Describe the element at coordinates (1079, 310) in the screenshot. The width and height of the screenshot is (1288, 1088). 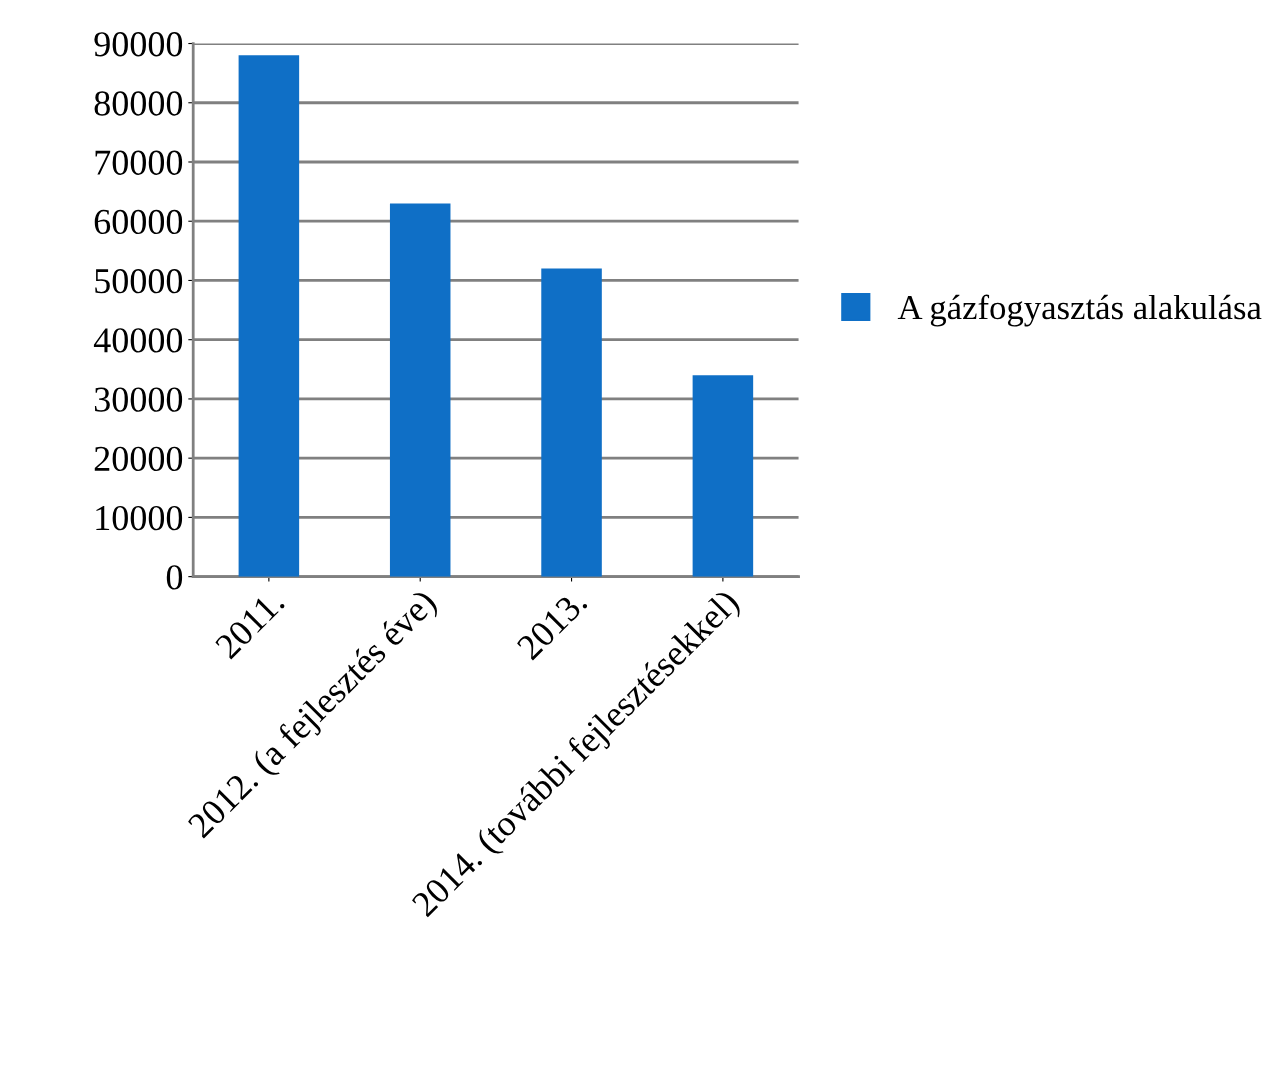
I see `legend-label: A gázfogyasztás alakulása` at that location.